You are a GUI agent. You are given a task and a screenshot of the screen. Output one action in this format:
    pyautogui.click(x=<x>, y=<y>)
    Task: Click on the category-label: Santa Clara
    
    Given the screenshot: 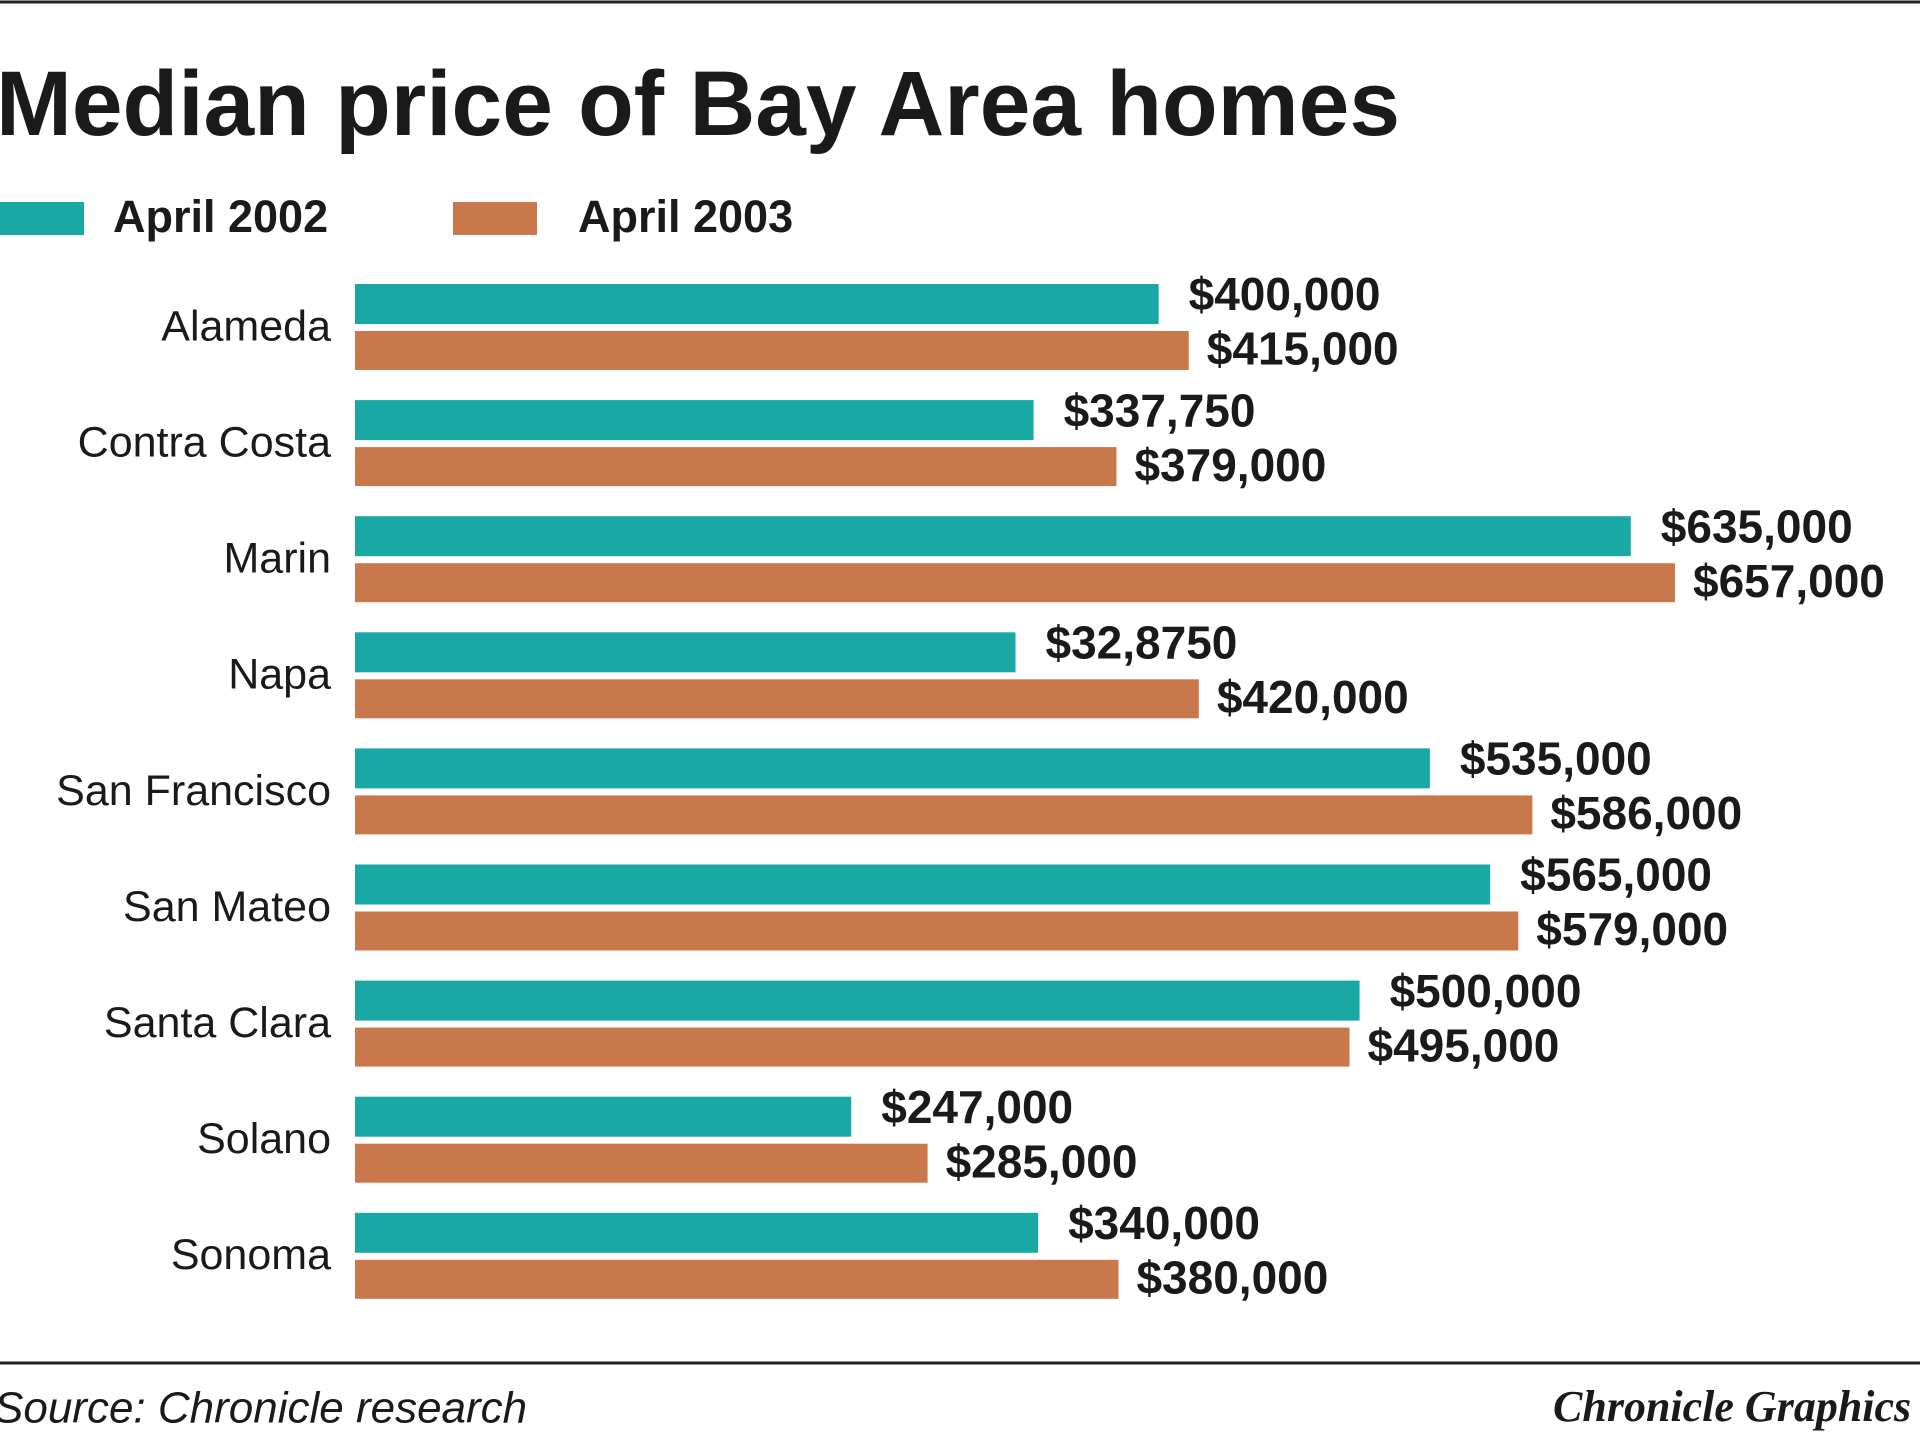 What is the action you would take?
    pyautogui.click(x=217, y=1023)
    